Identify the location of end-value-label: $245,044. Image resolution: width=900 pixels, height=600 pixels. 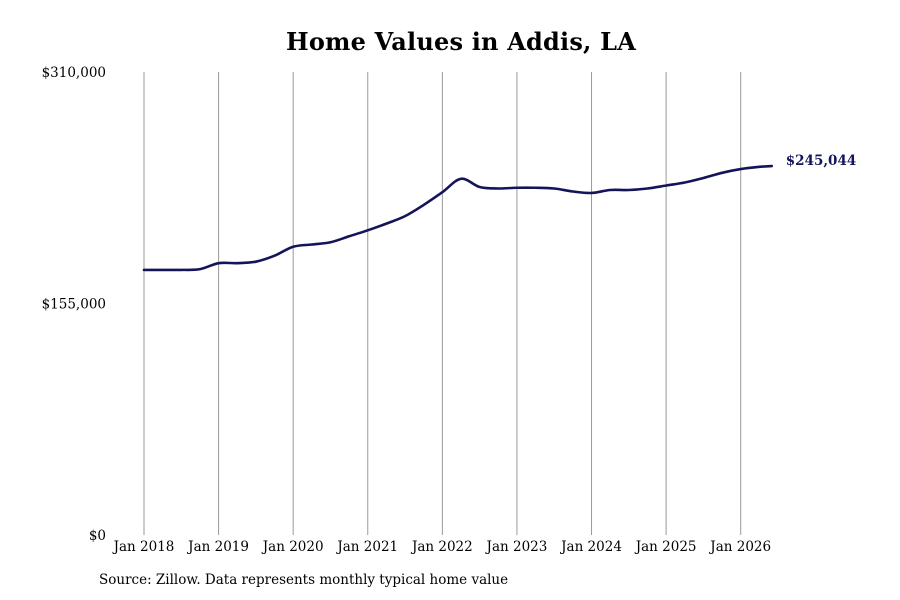
(821, 161).